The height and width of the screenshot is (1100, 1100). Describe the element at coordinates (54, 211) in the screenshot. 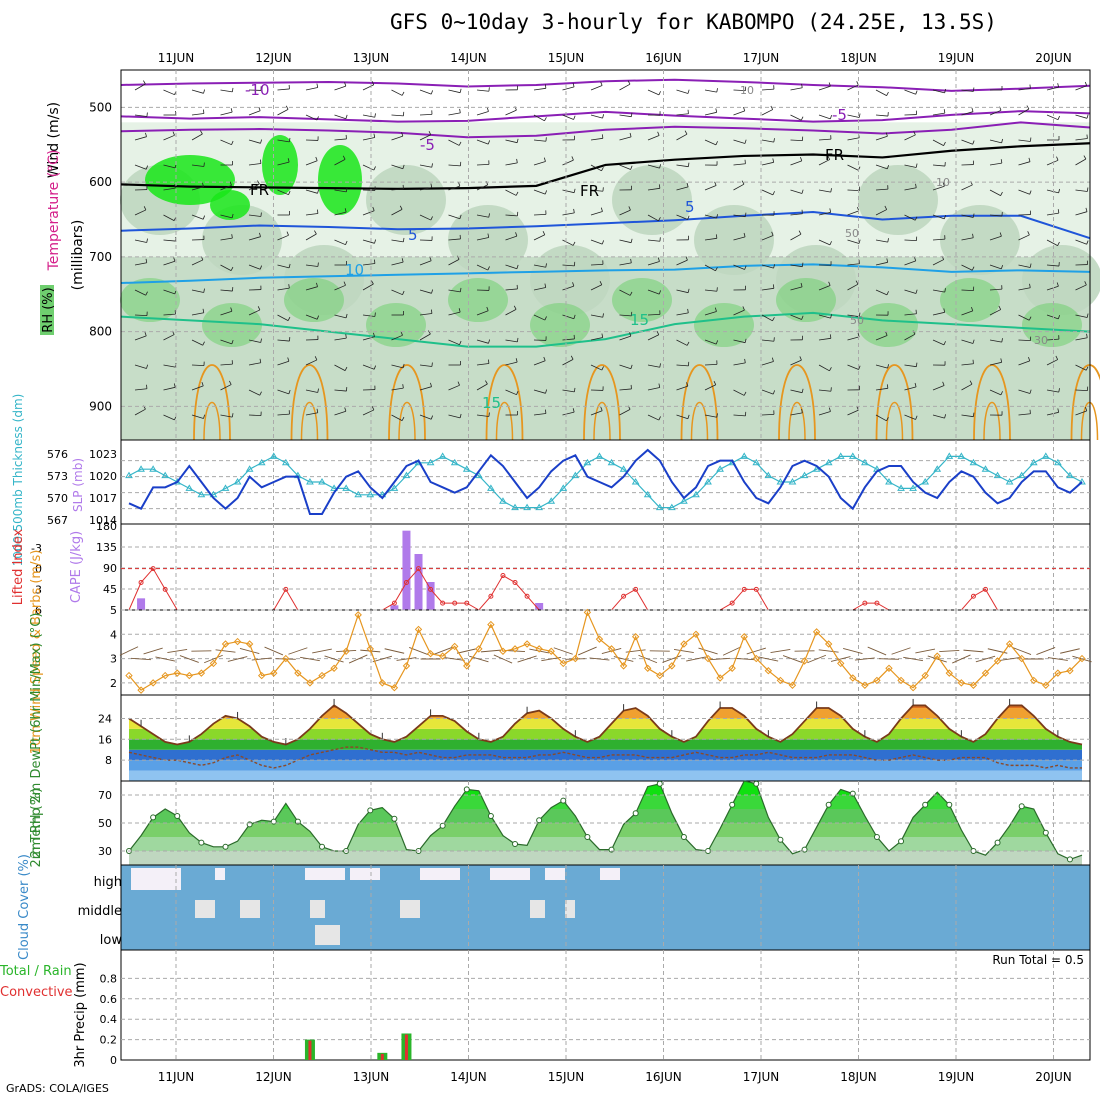

I see `temperature-axis-label: Temperature (°C)` at that location.